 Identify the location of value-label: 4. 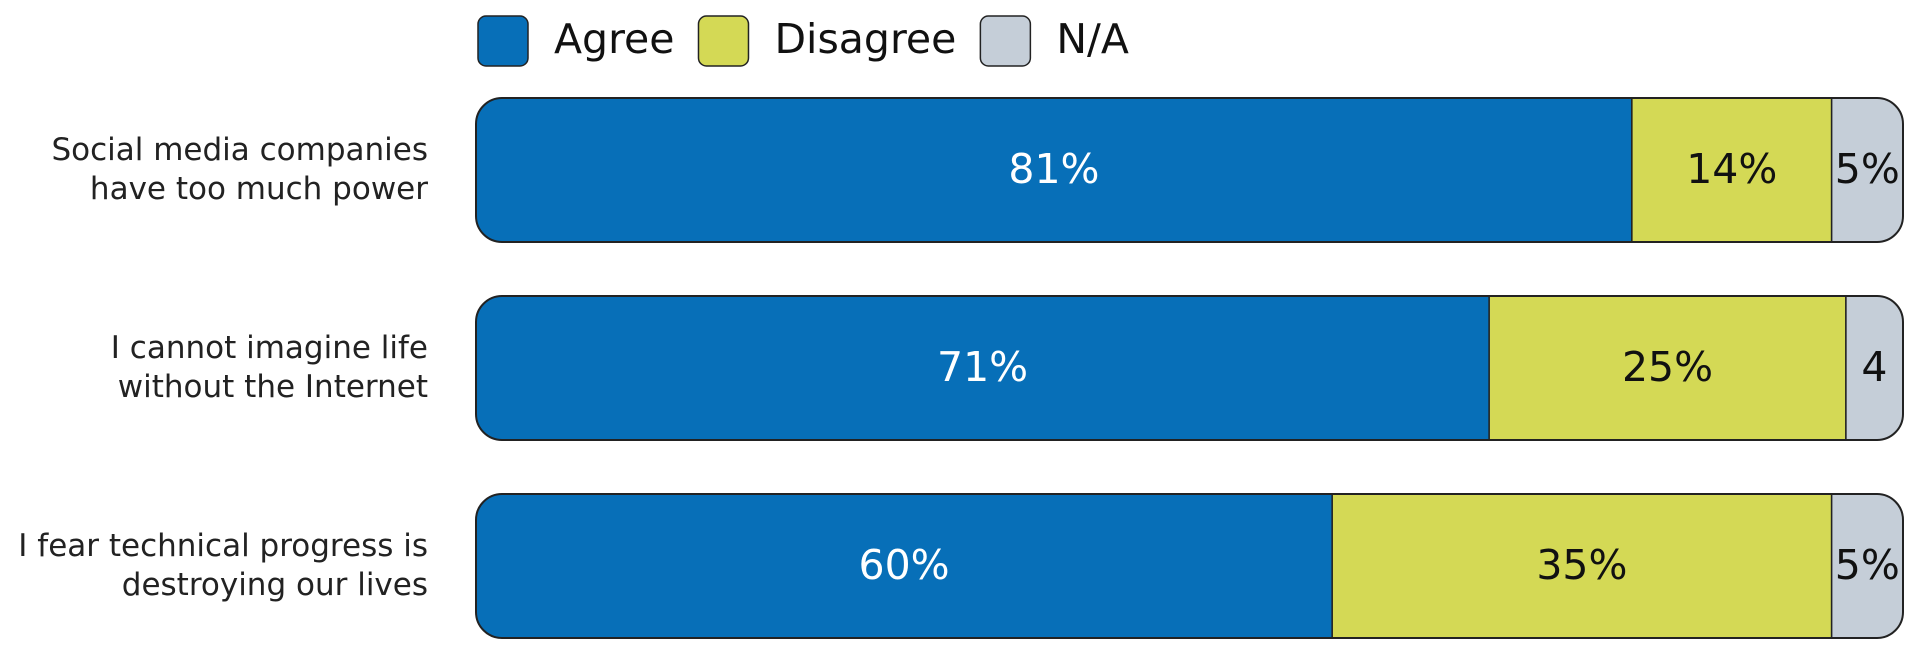
(1874, 367).